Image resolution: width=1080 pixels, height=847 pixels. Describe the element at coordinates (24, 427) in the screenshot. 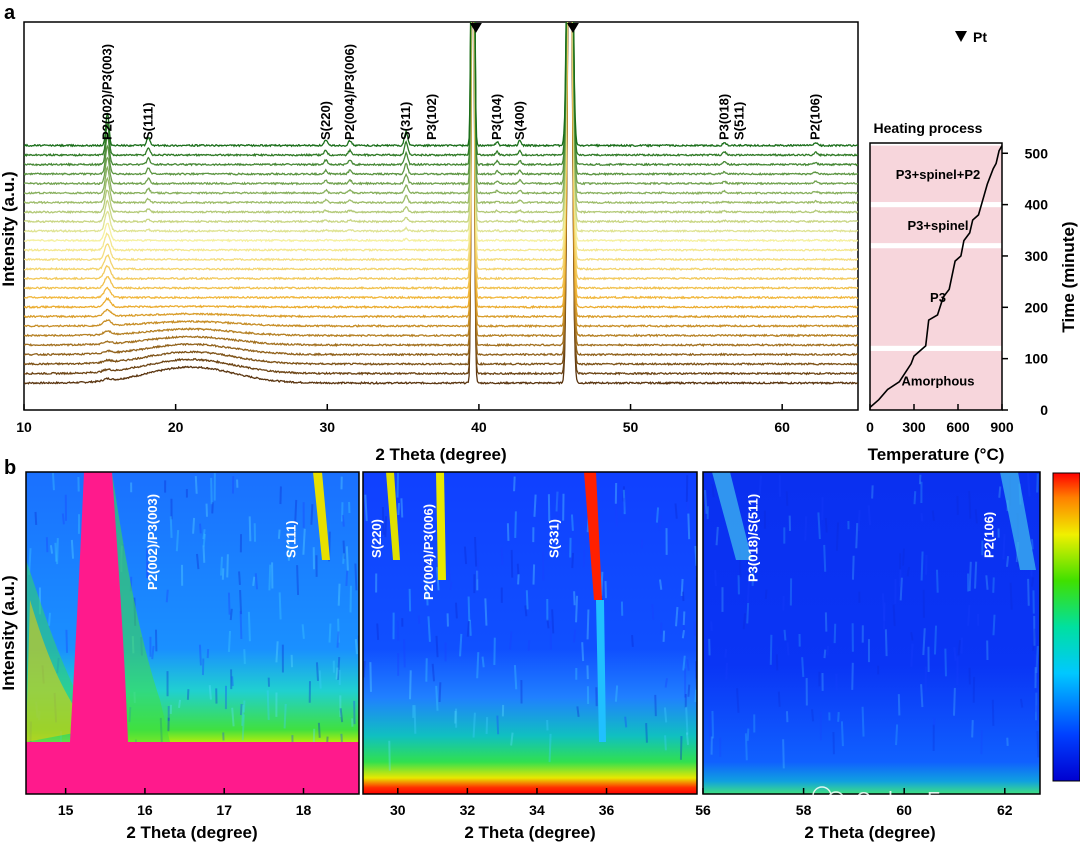

I see `x-tick-label: 10` at that location.